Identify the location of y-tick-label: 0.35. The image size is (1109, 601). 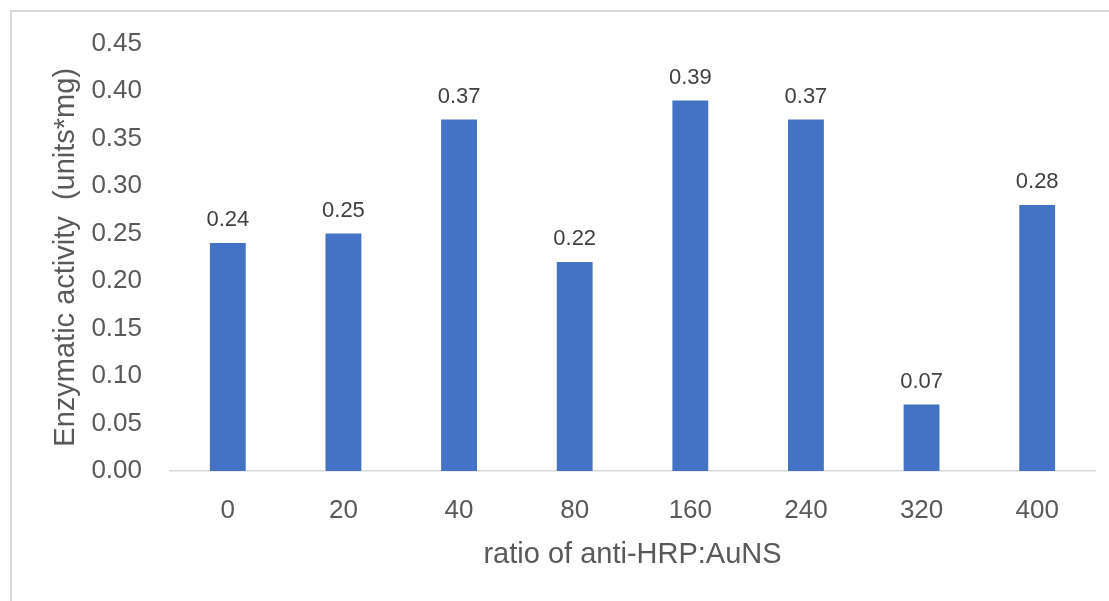
(116, 136).